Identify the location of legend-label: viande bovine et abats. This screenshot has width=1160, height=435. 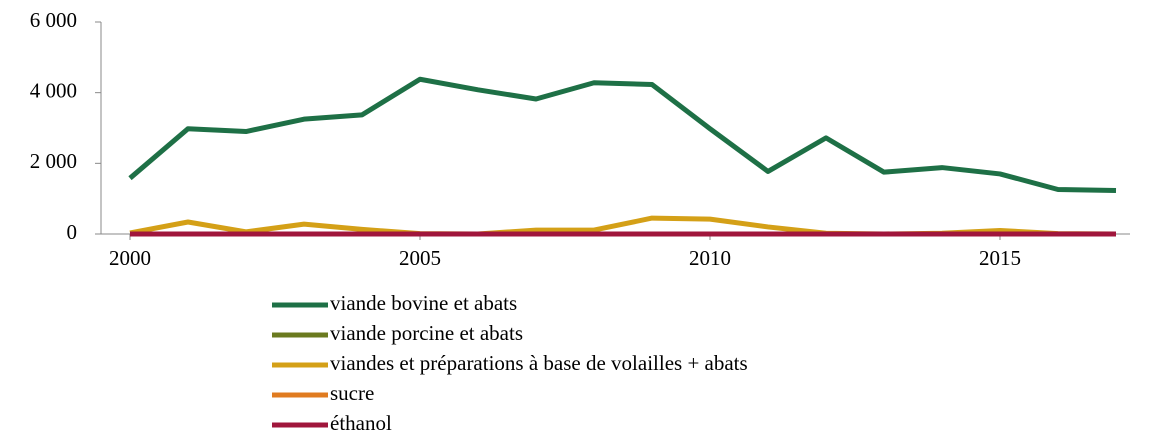
(423, 303).